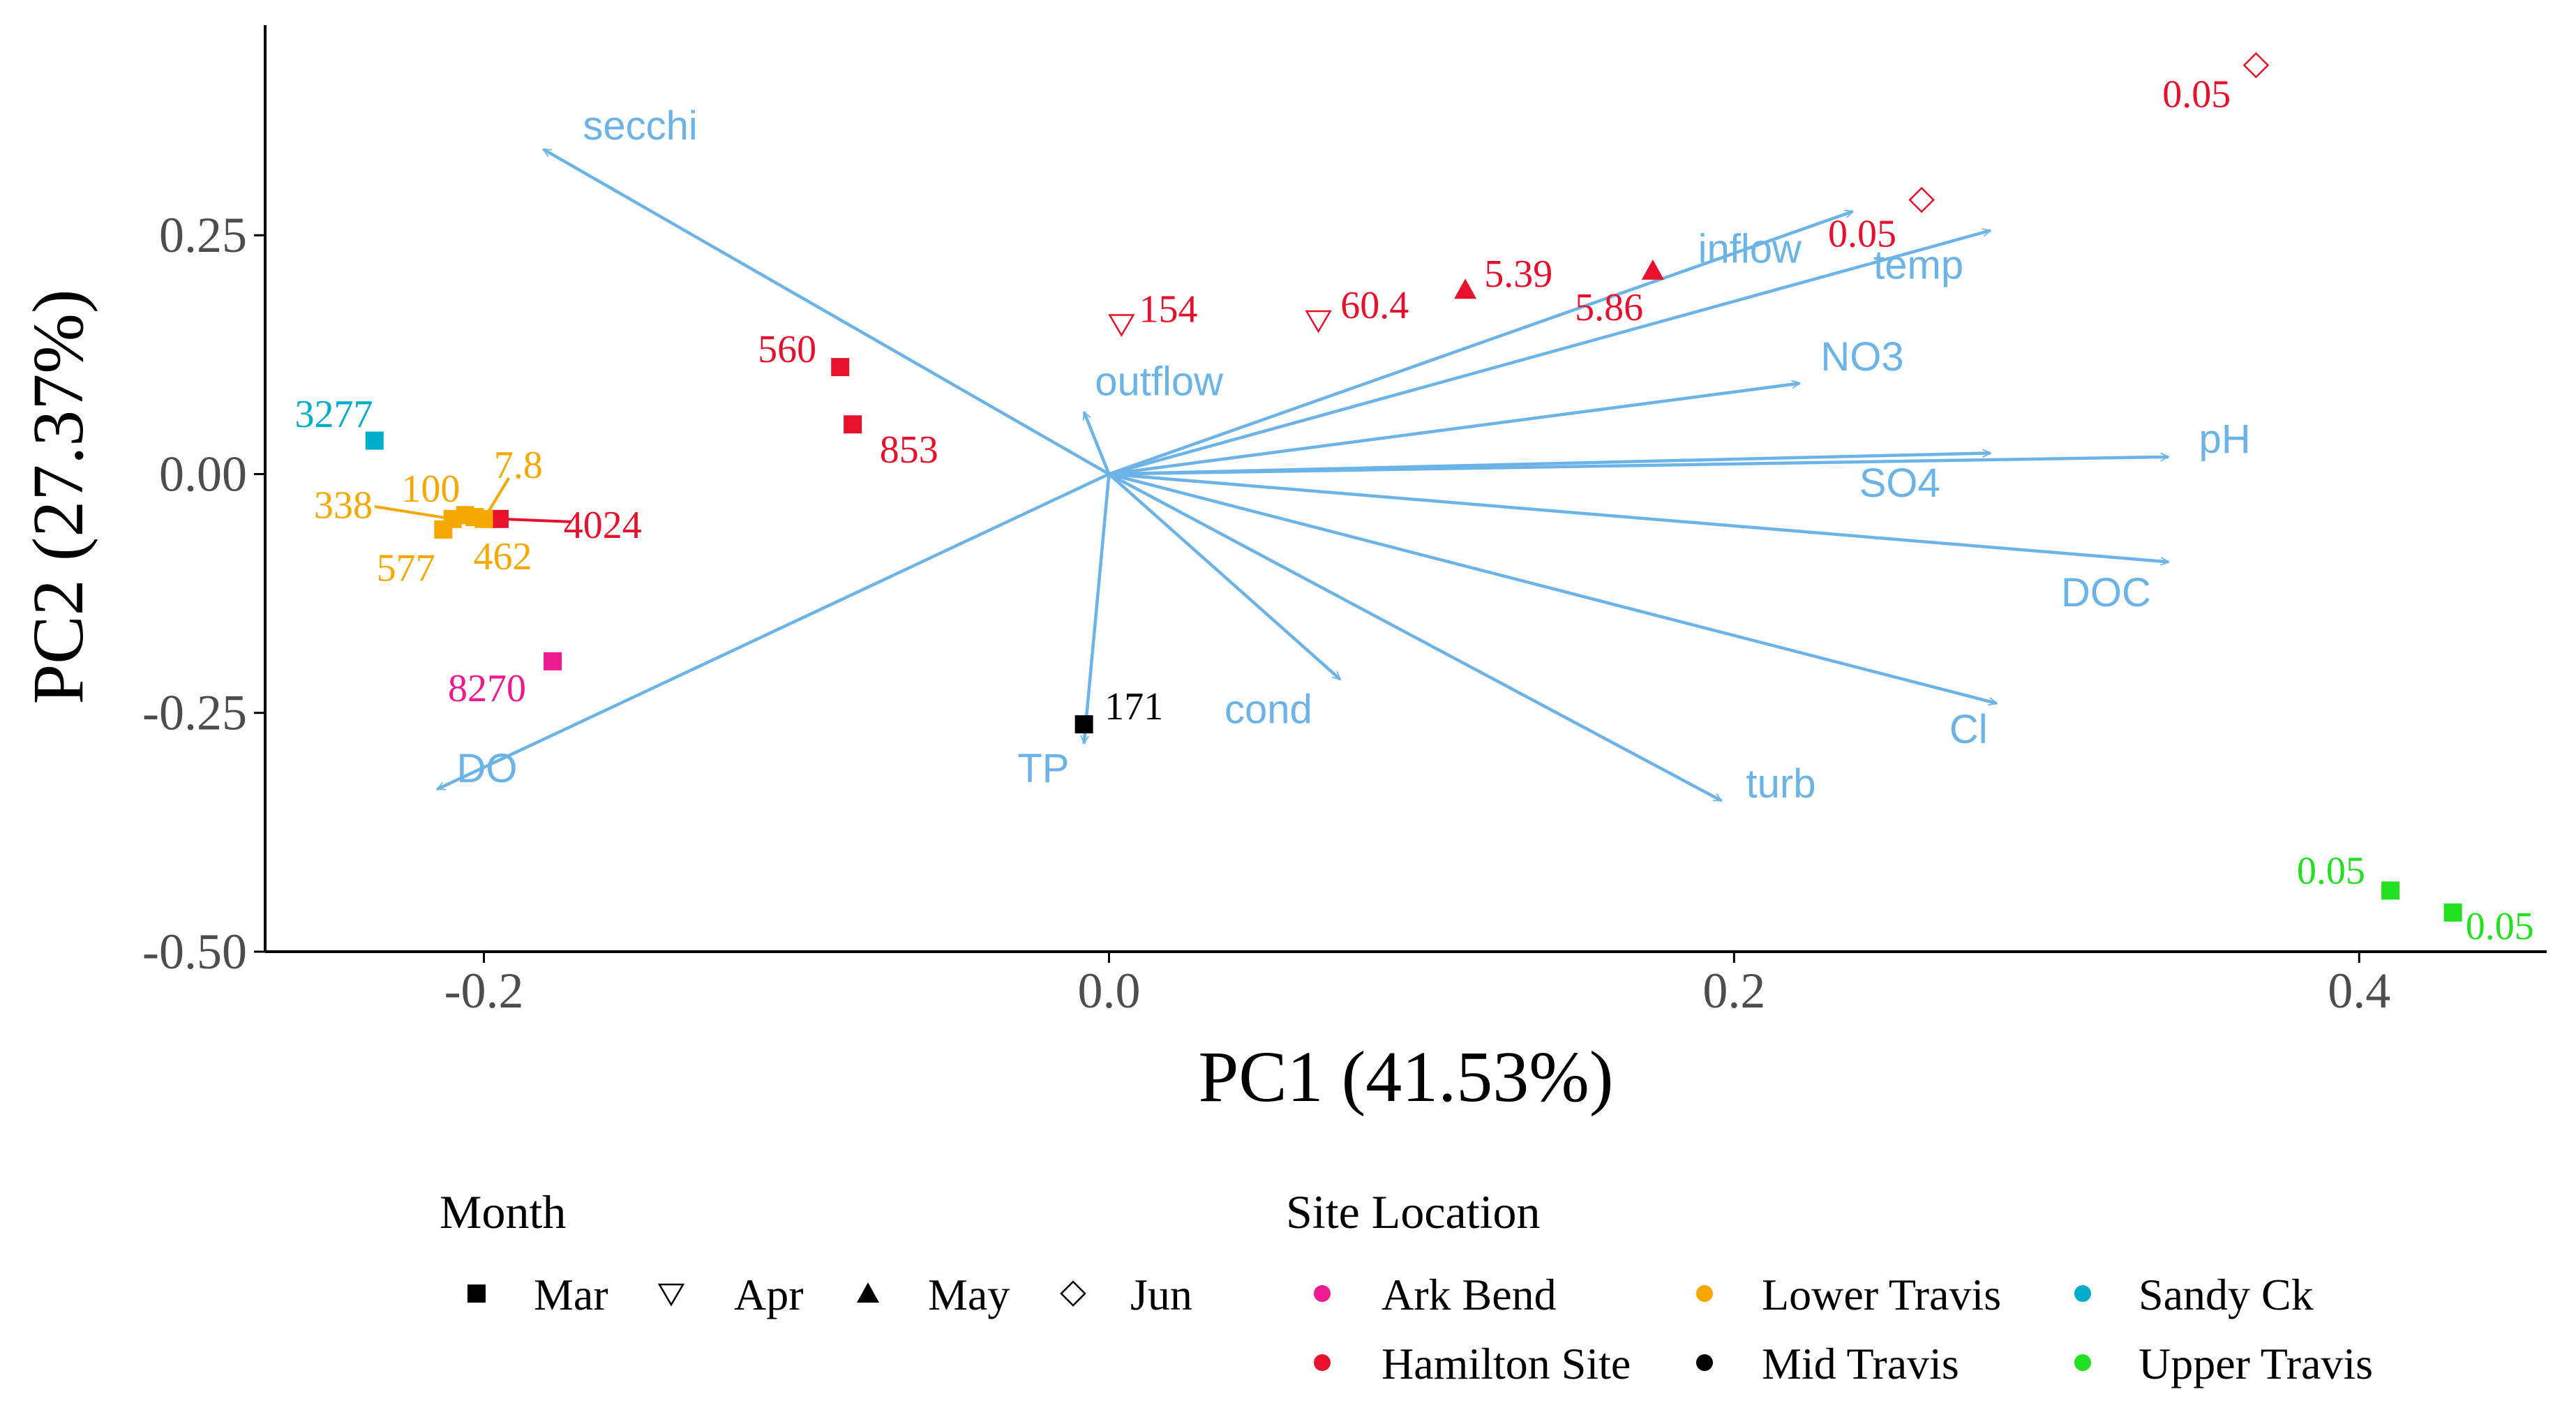  What do you see at coordinates (2226, 1295) in the screenshot?
I see `legend-site-sandy-ck: Sandy Ck` at bounding box center [2226, 1295].